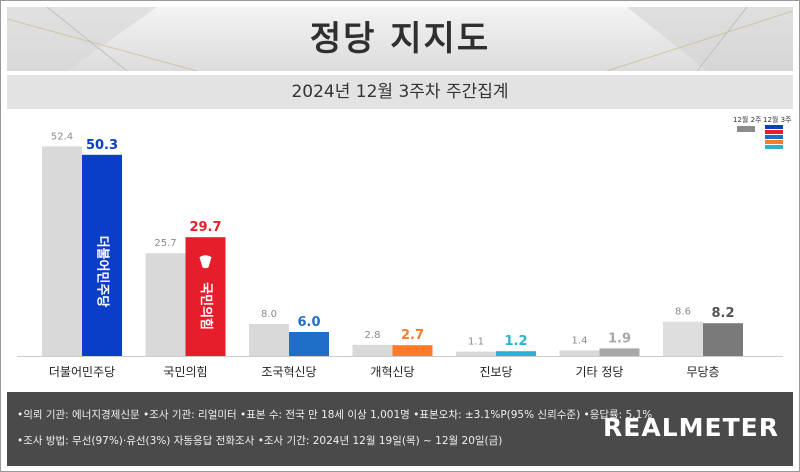 This screenshot has width=800, height=472. Describe the element at coordinates (412, 335) in the screenshot. I see `value-label-curr-3: 2.7` at that location.